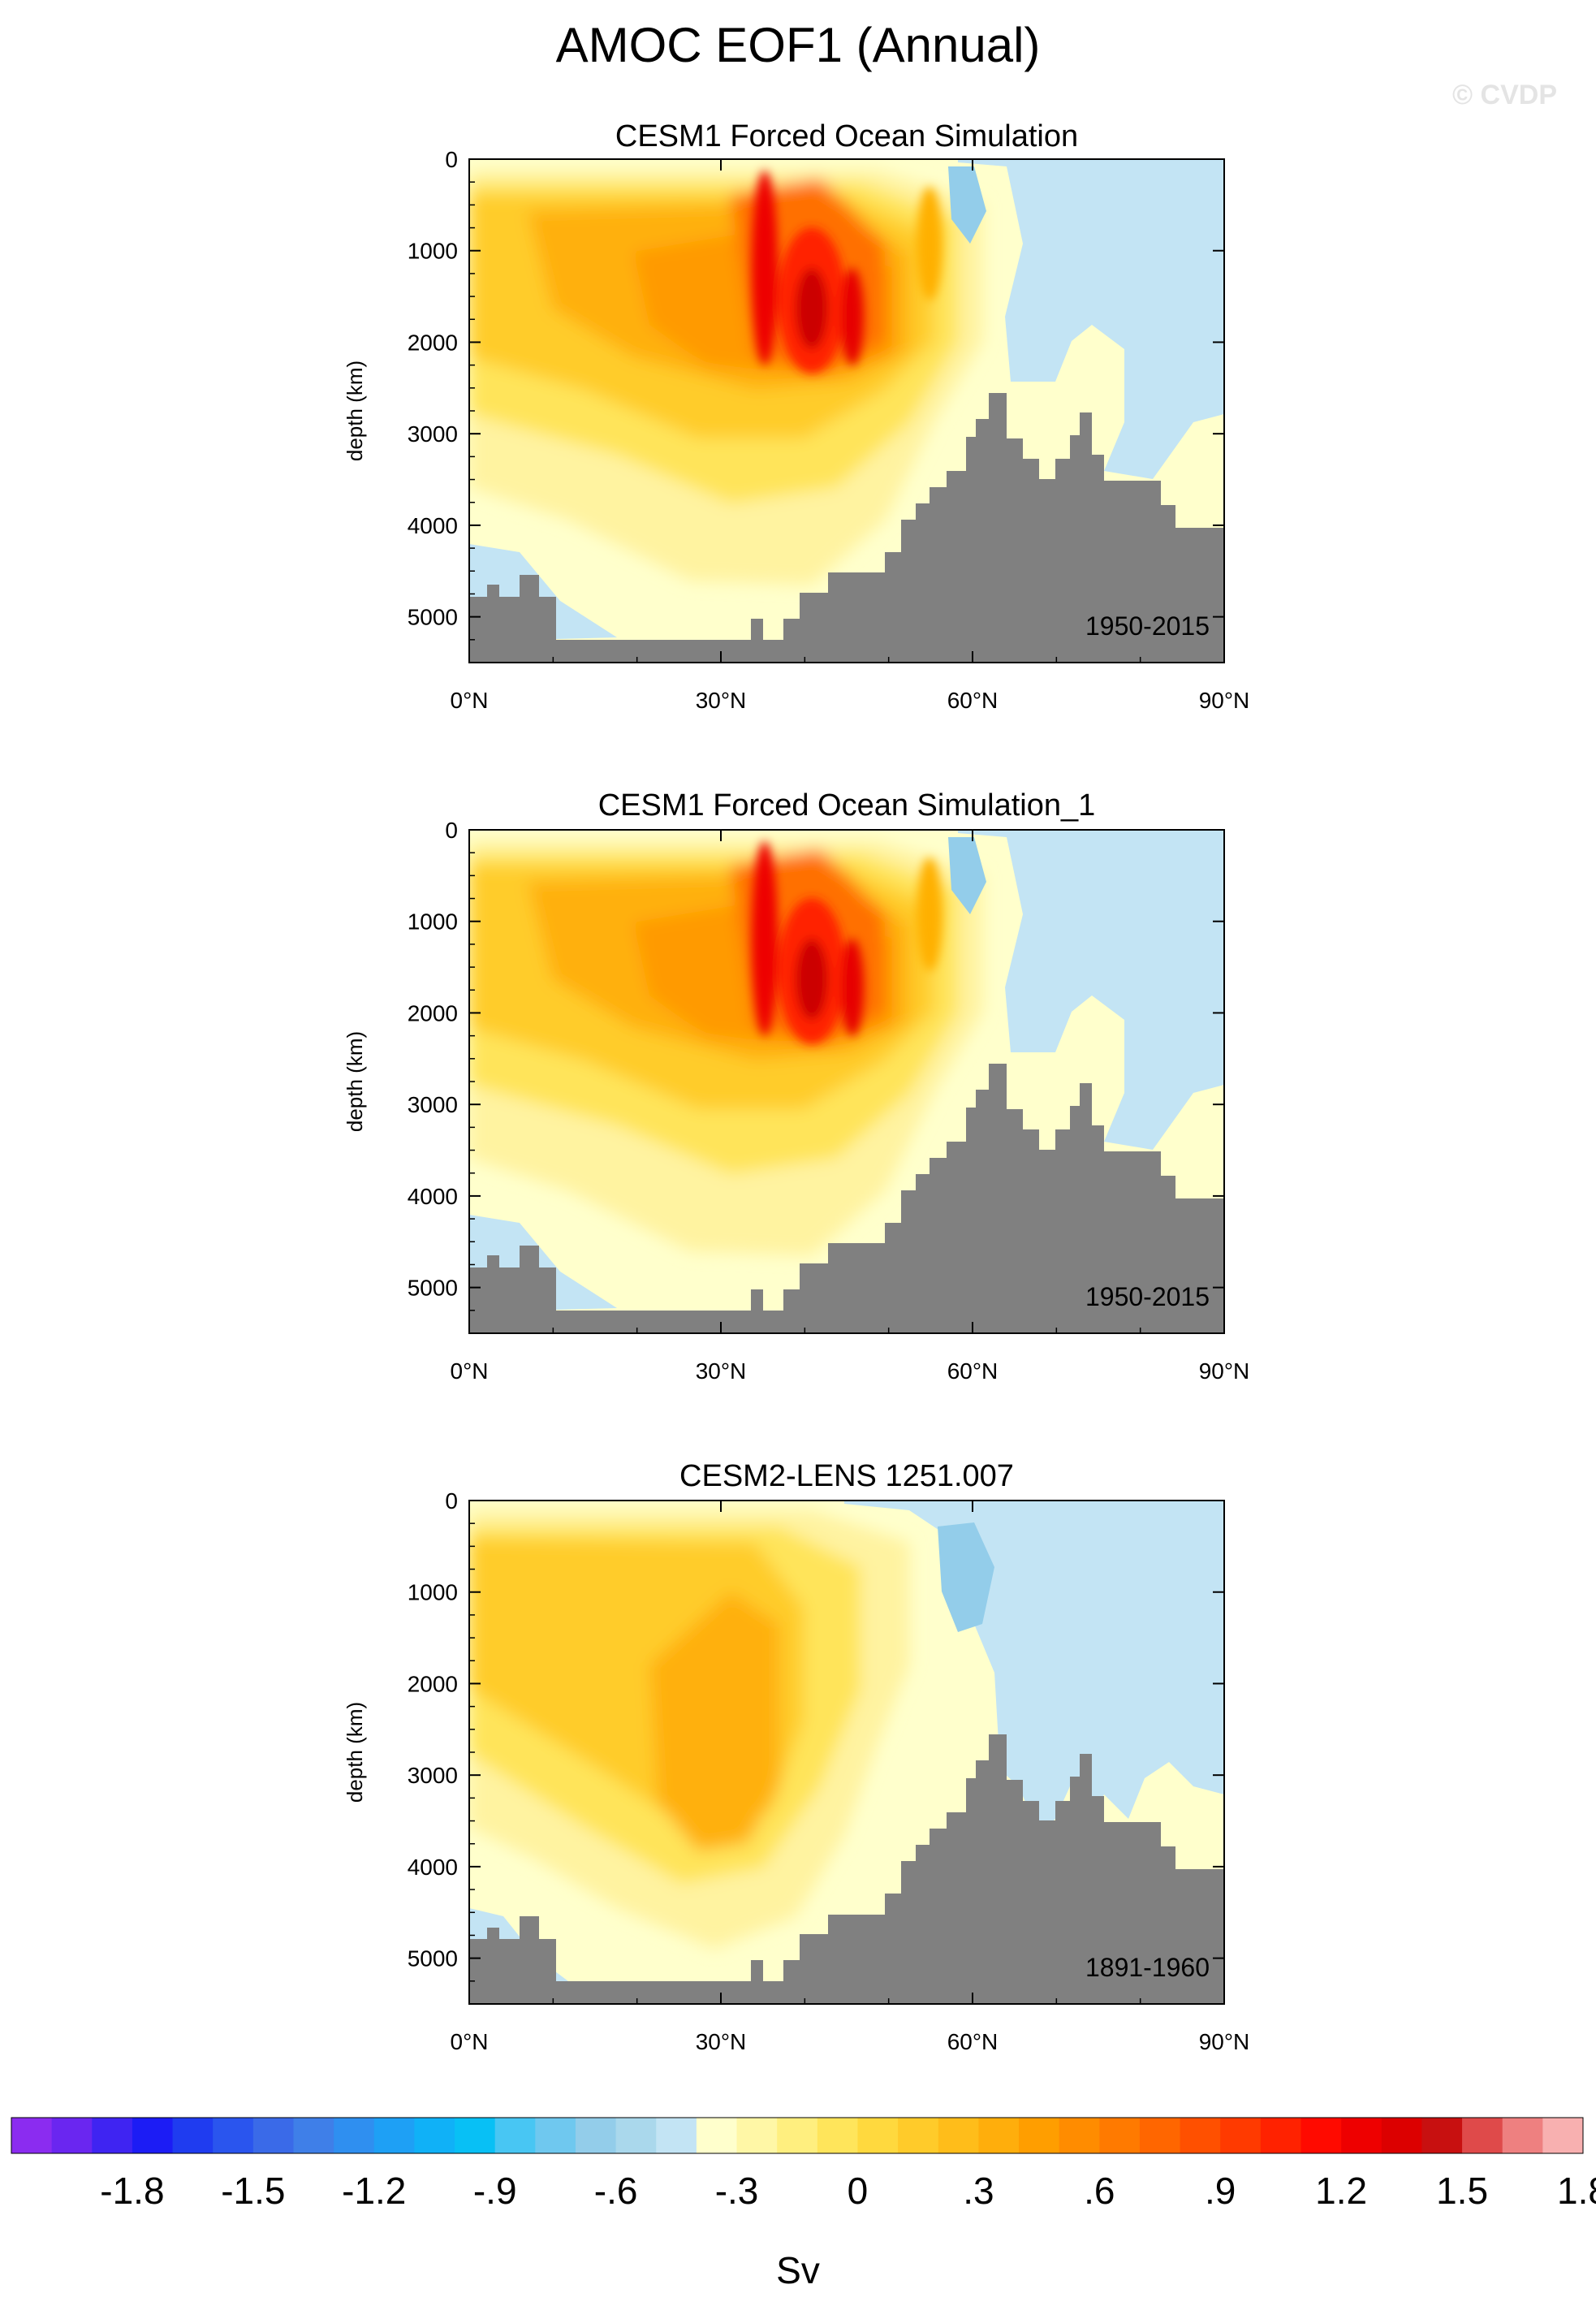 The height and width of the screenshot is (2306, 1596). I want to click on figure-title: AMOC EOF1 (Annual), so click(799, 45).